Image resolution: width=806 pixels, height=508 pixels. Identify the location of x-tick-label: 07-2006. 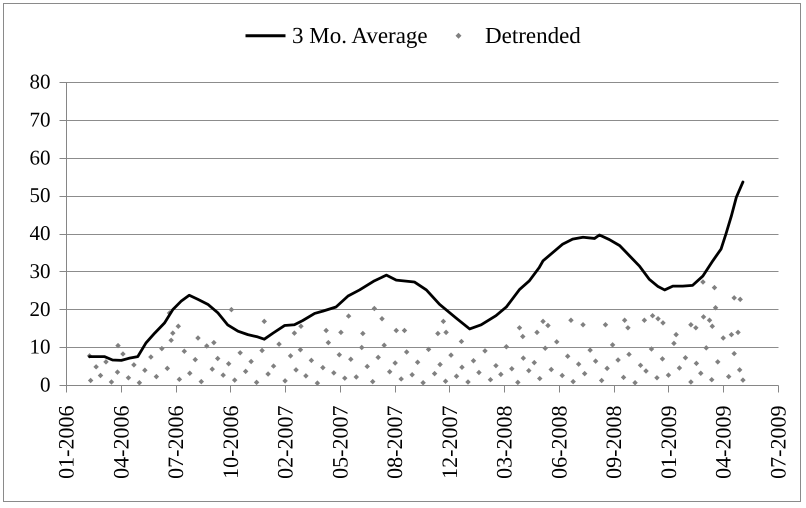
(175, 442).